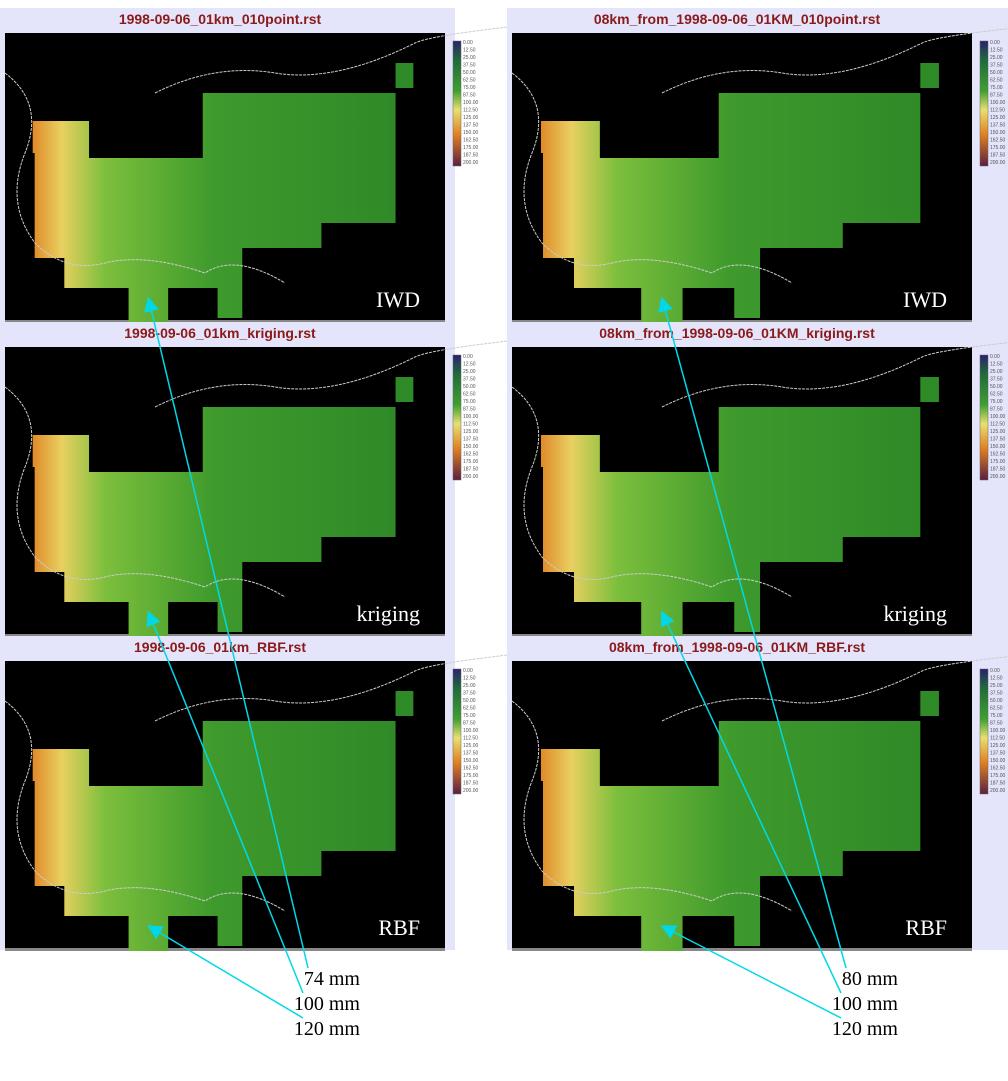  Describe the element at coordinates (870, 979) in the screenshot. I see `annotation: 80 mm` at that location.